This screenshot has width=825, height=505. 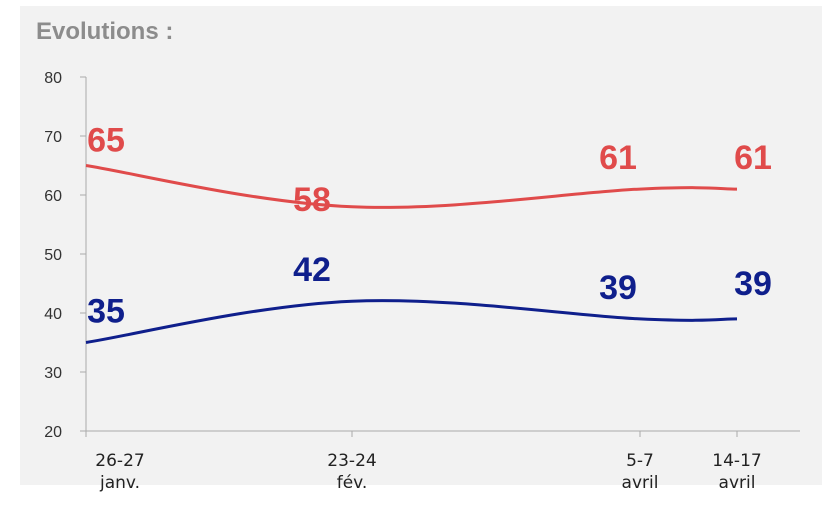 I want to click on y-tick-label: 80, so click(x=53, y=78).